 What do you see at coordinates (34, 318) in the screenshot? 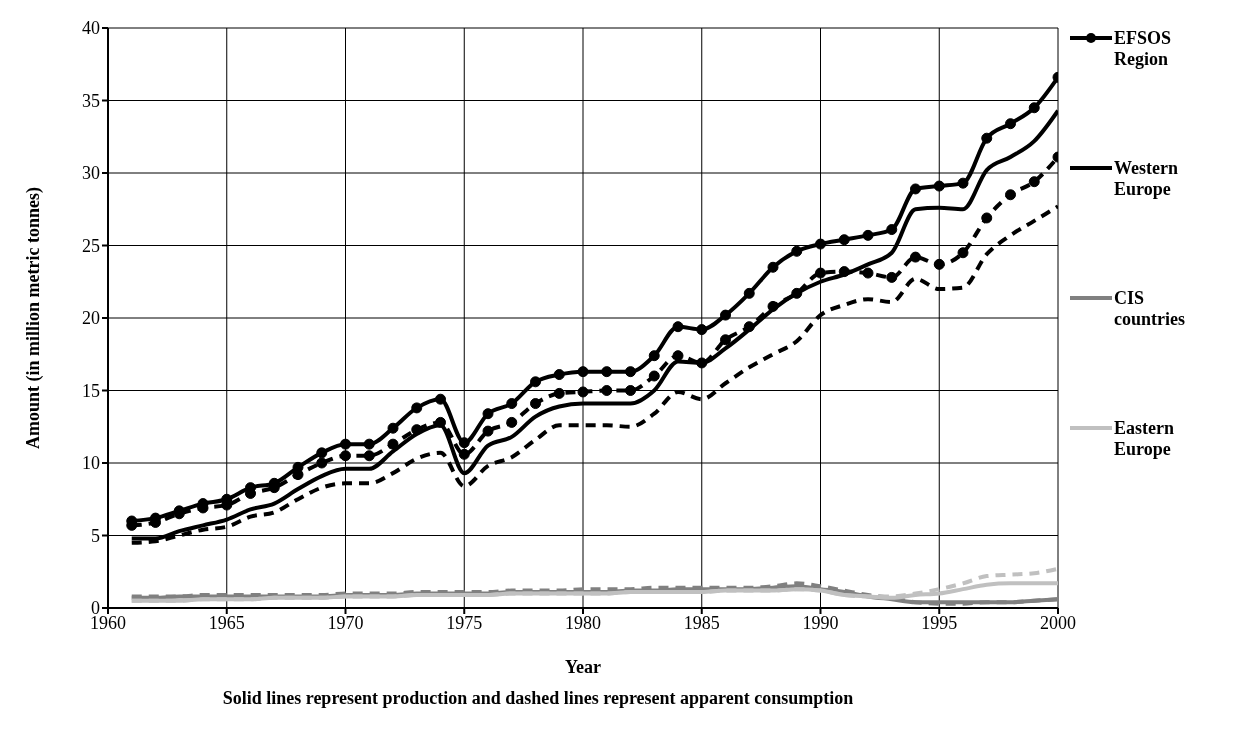
I see `y-axis-title: Amount (in million metric tonnes)` at bounding box center [34, 318].